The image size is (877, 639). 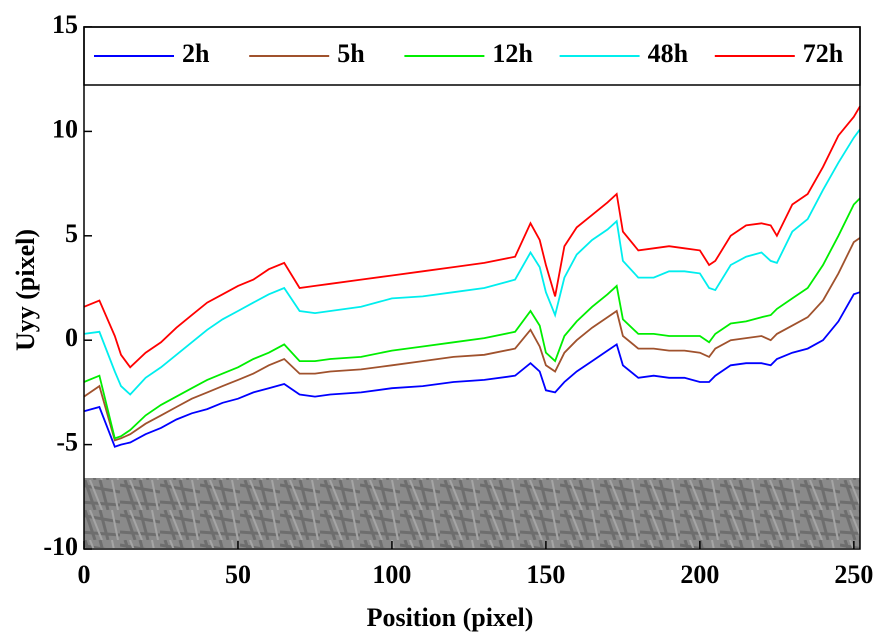 What do you see at coordinates (60, 546) in the screenshot?
I see `y-tick-label: -10` at bounding box center [60, 546].